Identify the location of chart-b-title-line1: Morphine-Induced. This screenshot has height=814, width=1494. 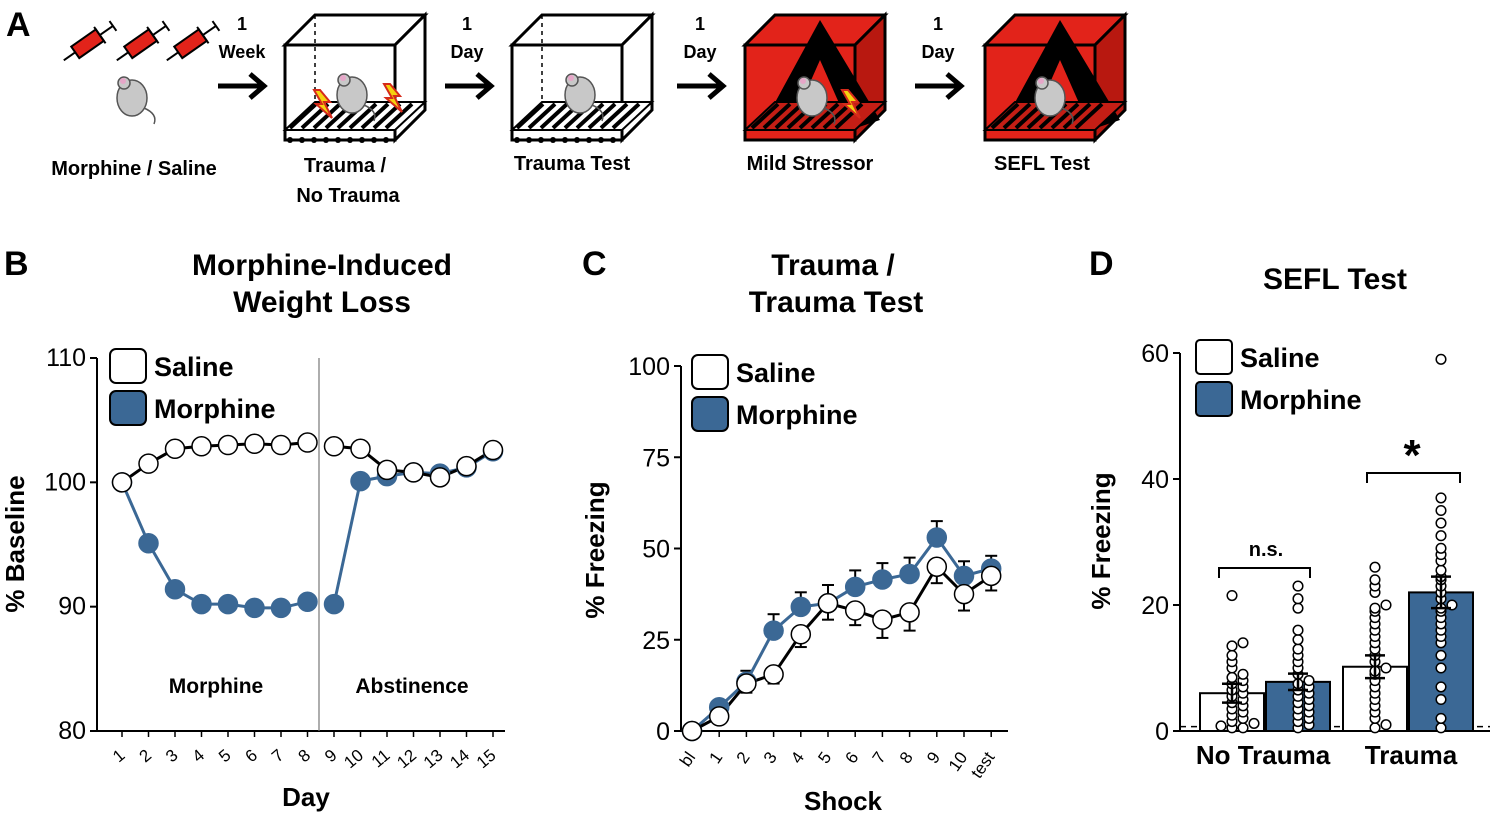
(322, 265).